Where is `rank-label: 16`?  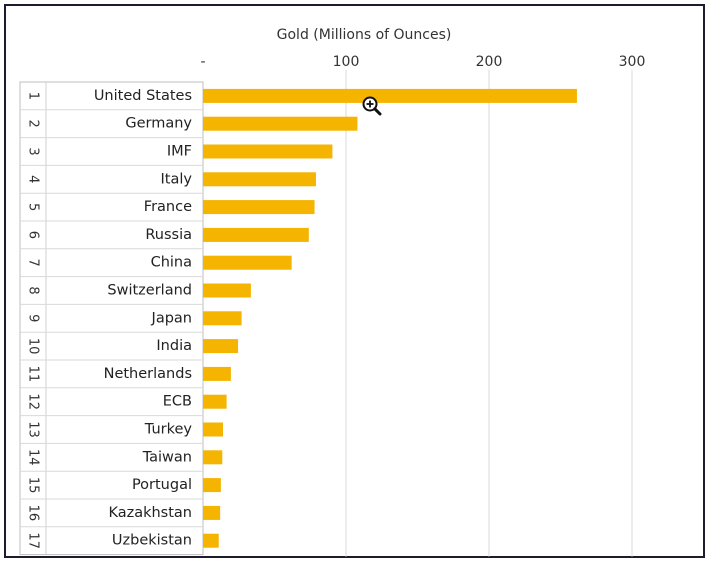 rank-label: 16 is located at coordinates (32, 513).